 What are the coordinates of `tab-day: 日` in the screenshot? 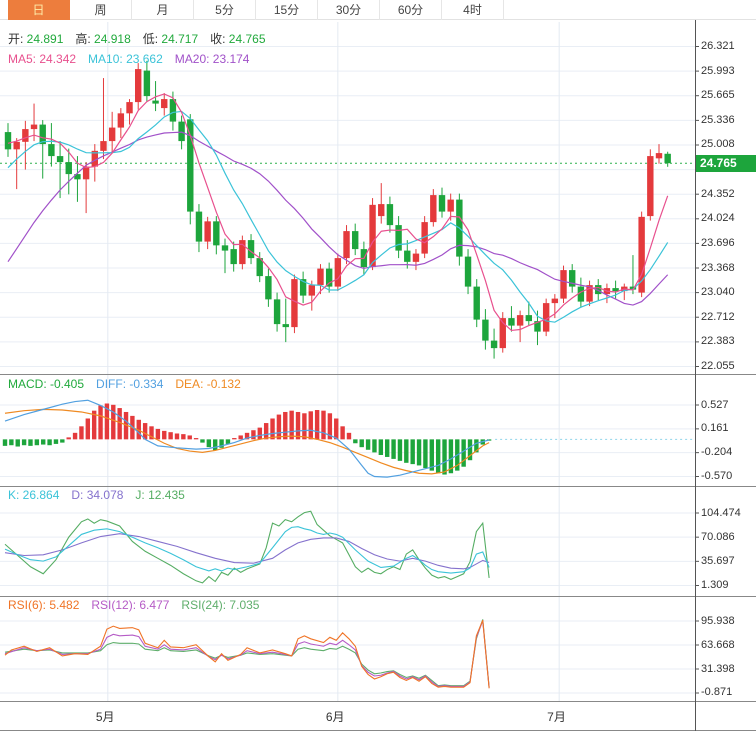 It's located at (39, 10).